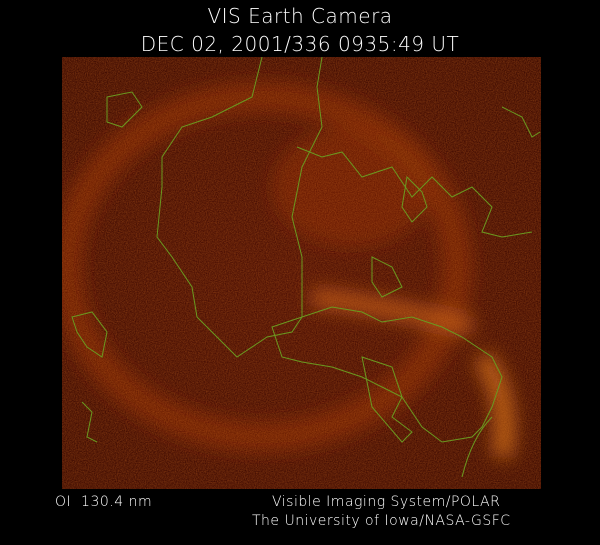  I want to click on institution-label: The University of Iowa/NASA-GSFC, so click(381, 521).